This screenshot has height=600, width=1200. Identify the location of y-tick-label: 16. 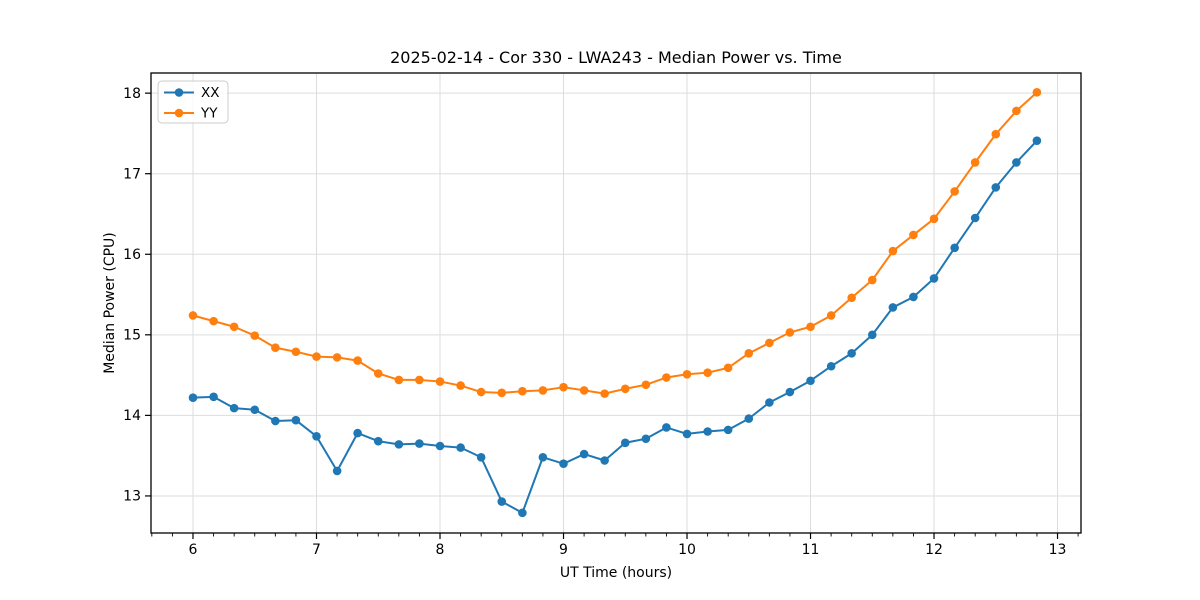
(132, 255).